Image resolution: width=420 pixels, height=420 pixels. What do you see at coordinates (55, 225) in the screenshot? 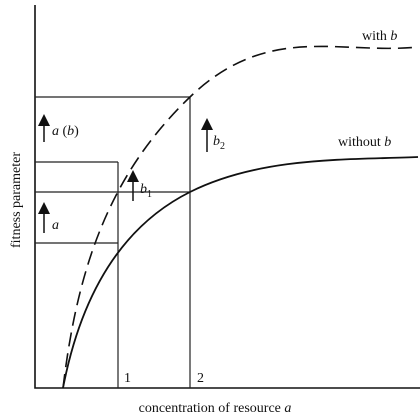
I see `arrow-label: a` at bounding box center [55, 225].